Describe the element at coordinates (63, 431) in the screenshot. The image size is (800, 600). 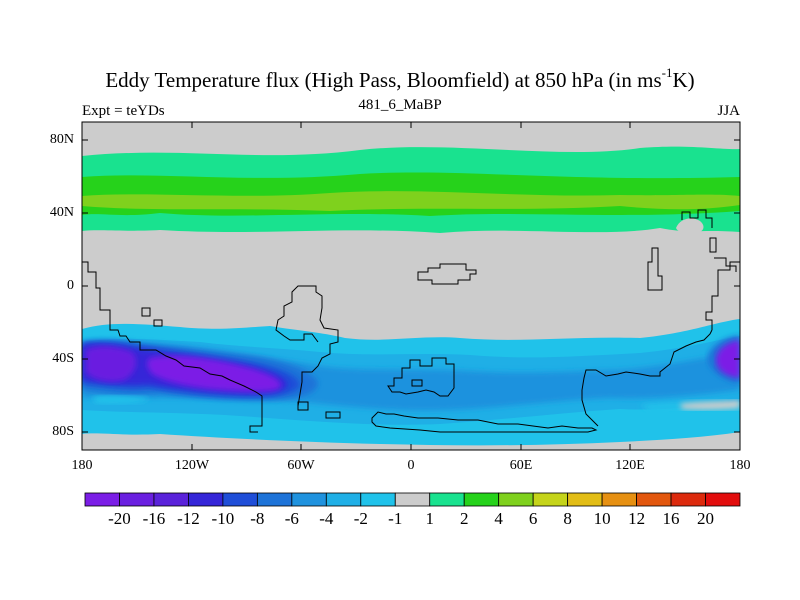
I see `lat-label-80s: 80S` at that location.